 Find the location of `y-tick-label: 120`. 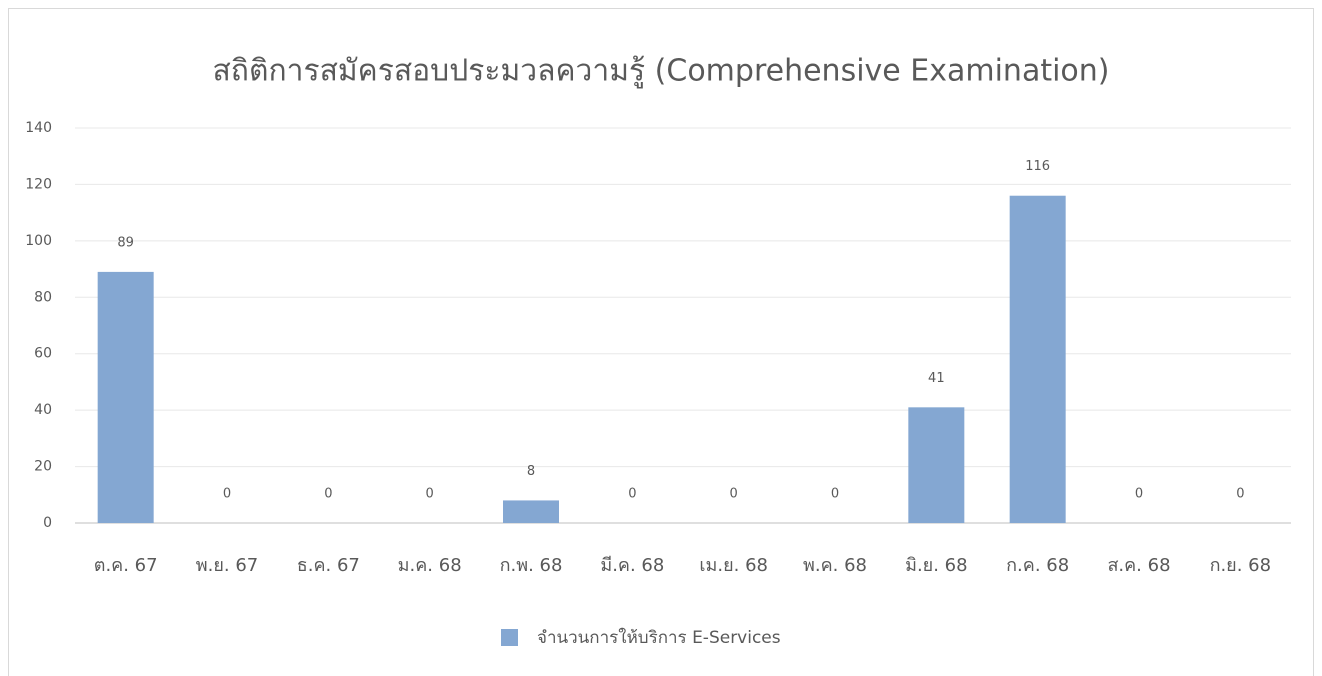

y-tick-label: 120 is located at coordinates (38, 184).